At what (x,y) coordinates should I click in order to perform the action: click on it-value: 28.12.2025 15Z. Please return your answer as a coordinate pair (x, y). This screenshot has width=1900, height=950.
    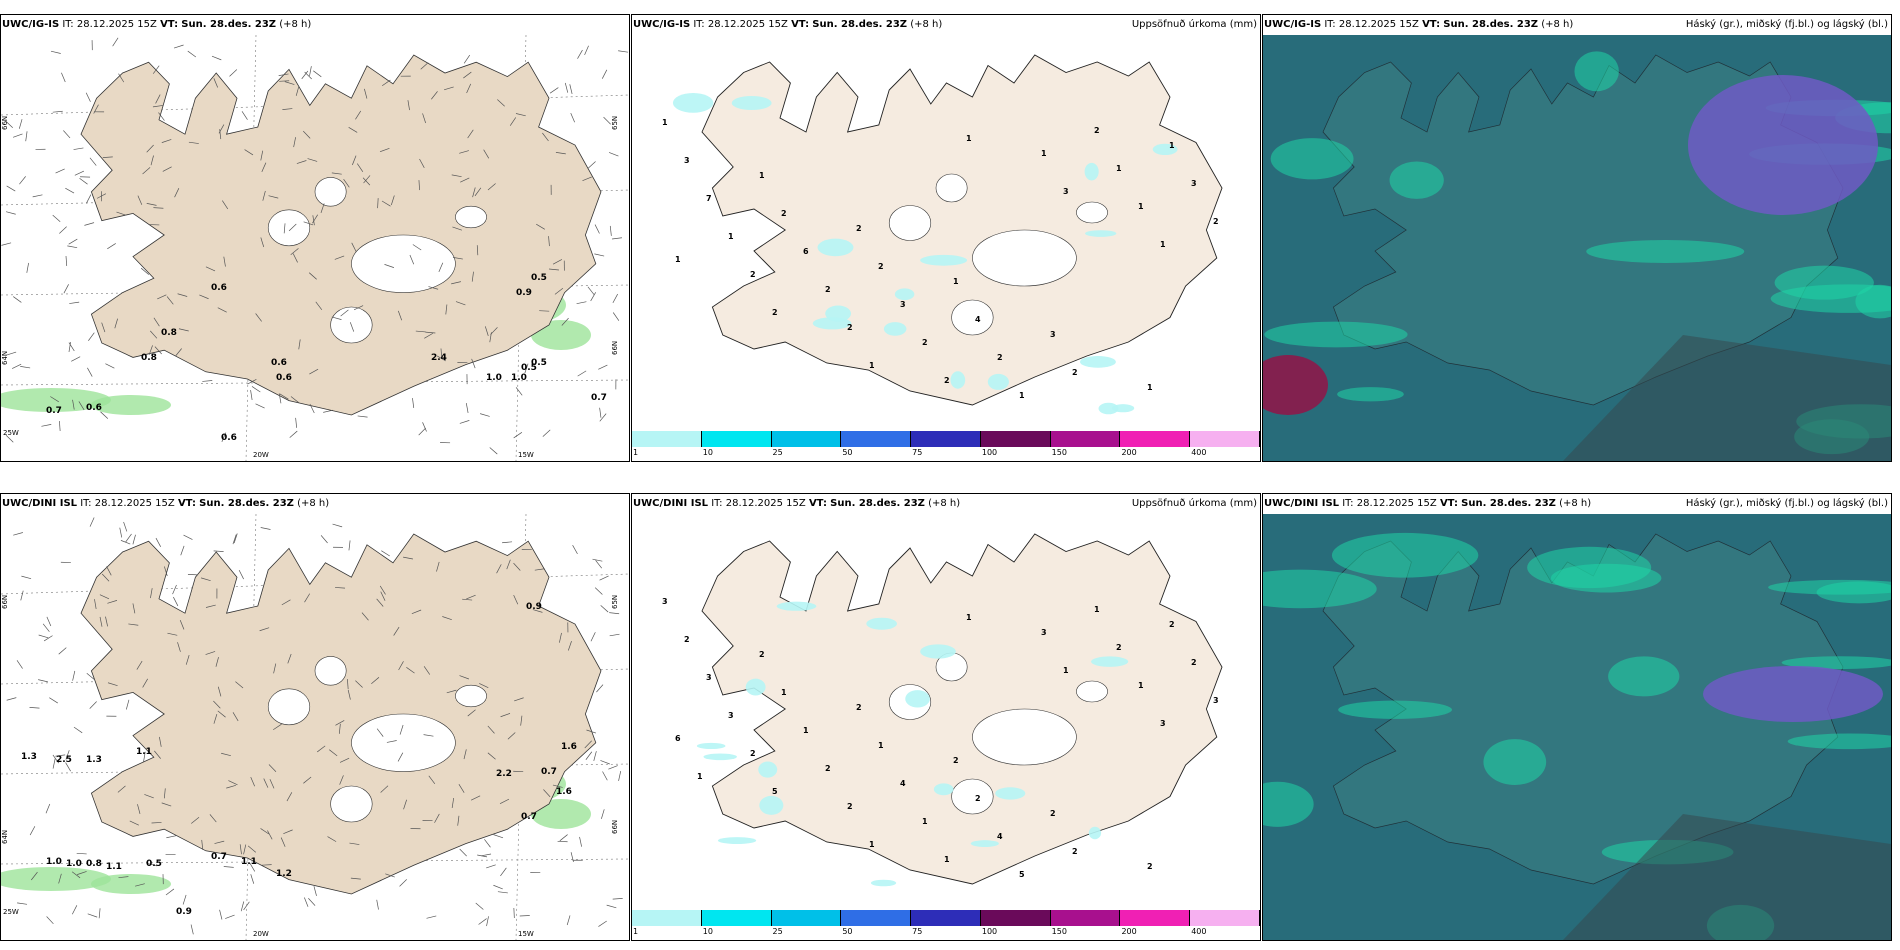
    Looking at the image, I should click on (1378, 24).